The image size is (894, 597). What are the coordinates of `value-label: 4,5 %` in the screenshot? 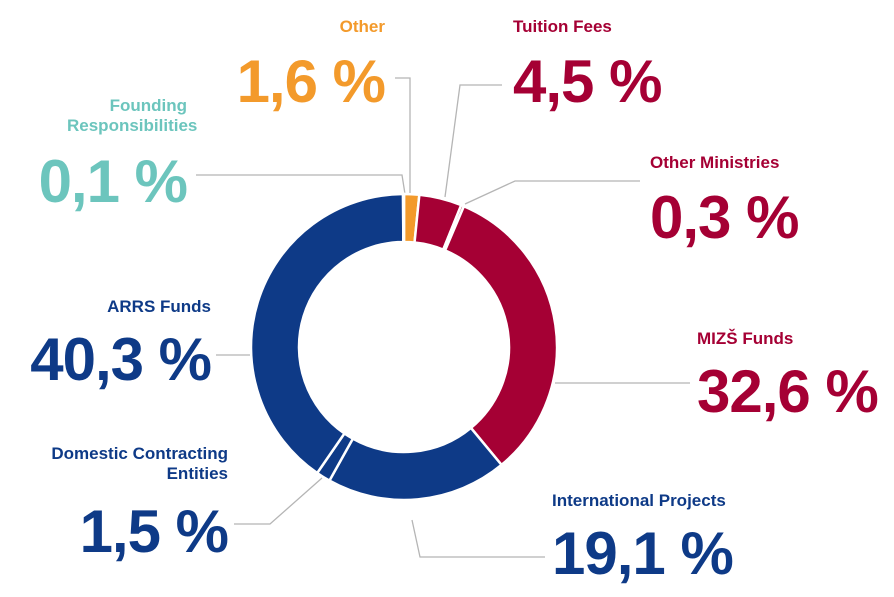 It's located at (587, 81).